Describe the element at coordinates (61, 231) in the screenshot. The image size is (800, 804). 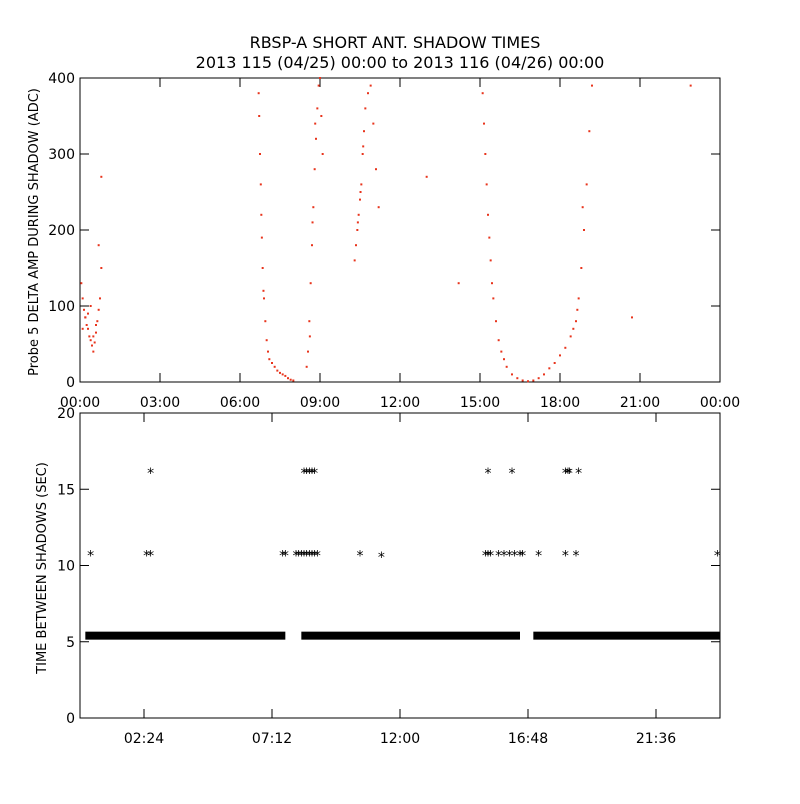
I see `y-tick-label-top: 200` at that location.